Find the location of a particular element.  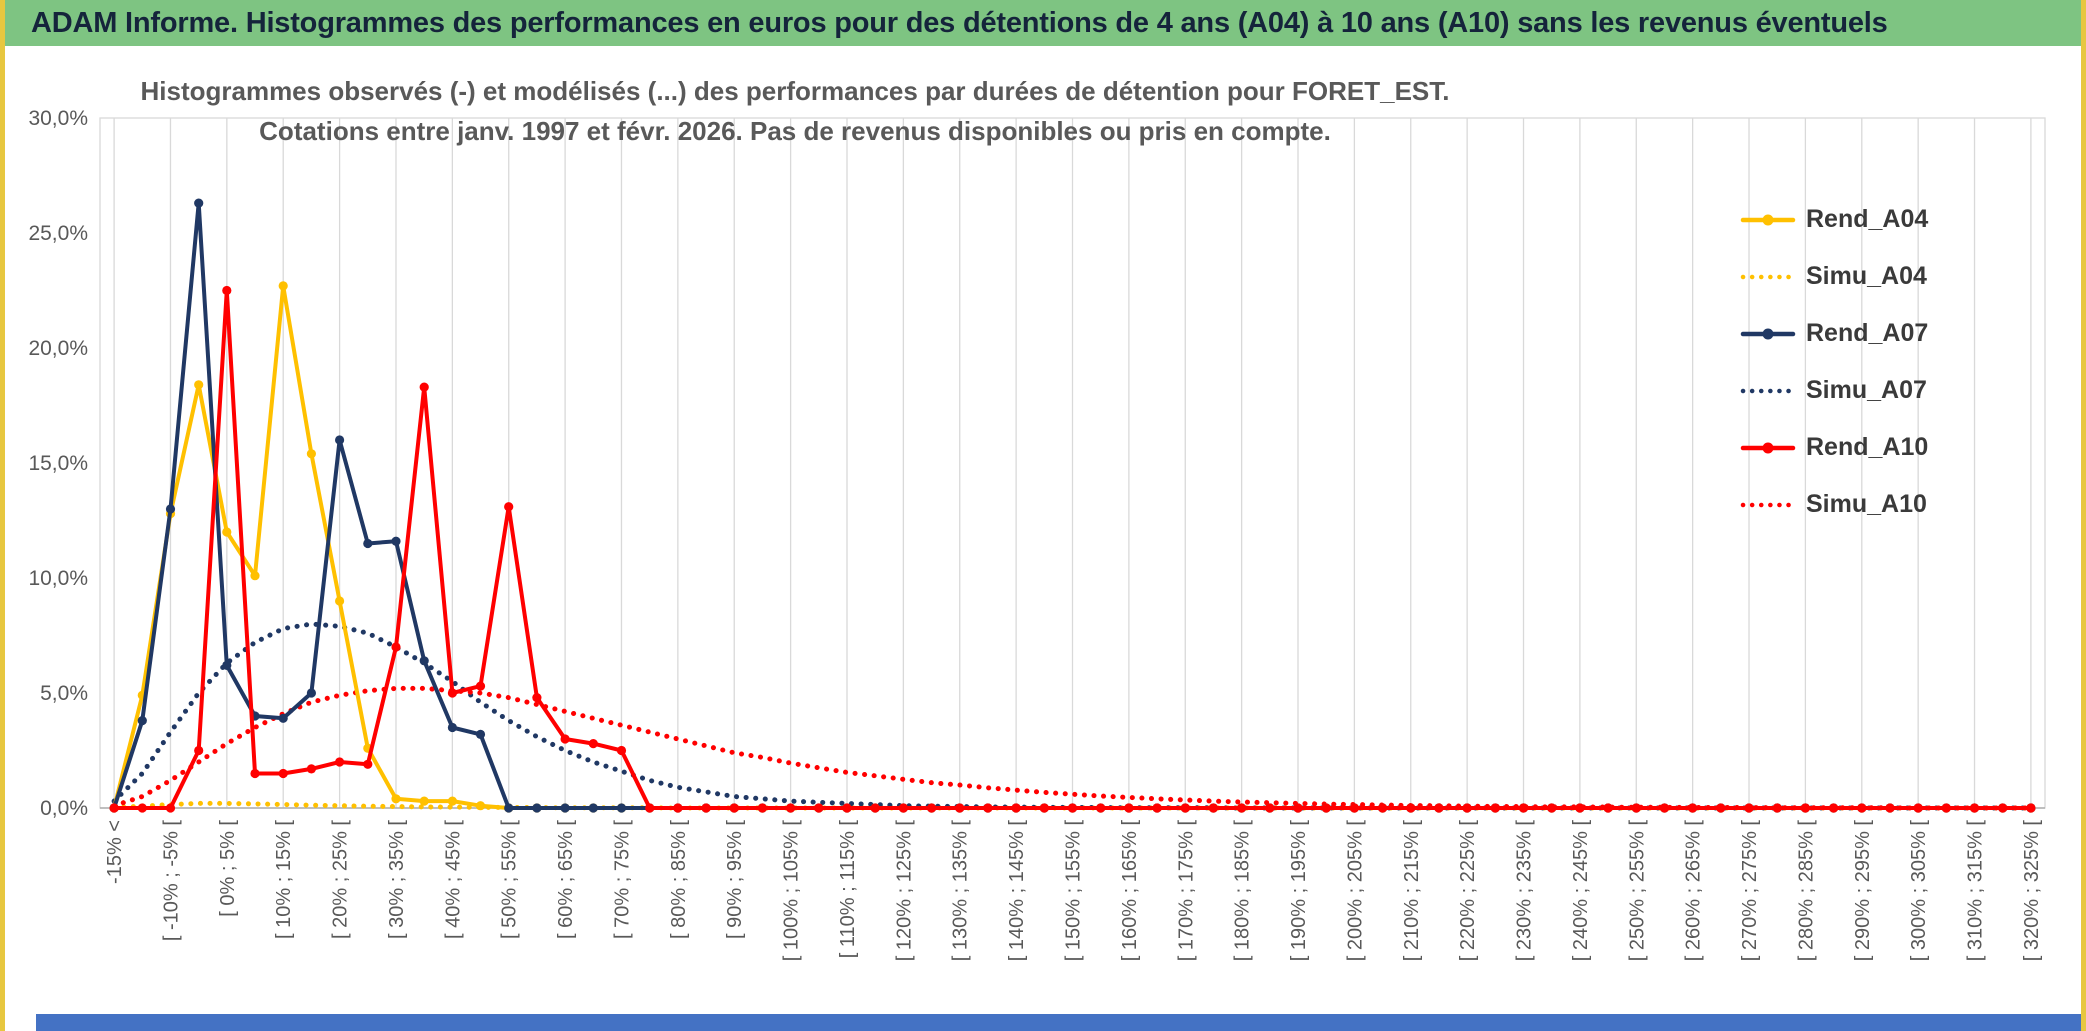

y-axis-label: 5,0% is located at coordinates (64, 693).